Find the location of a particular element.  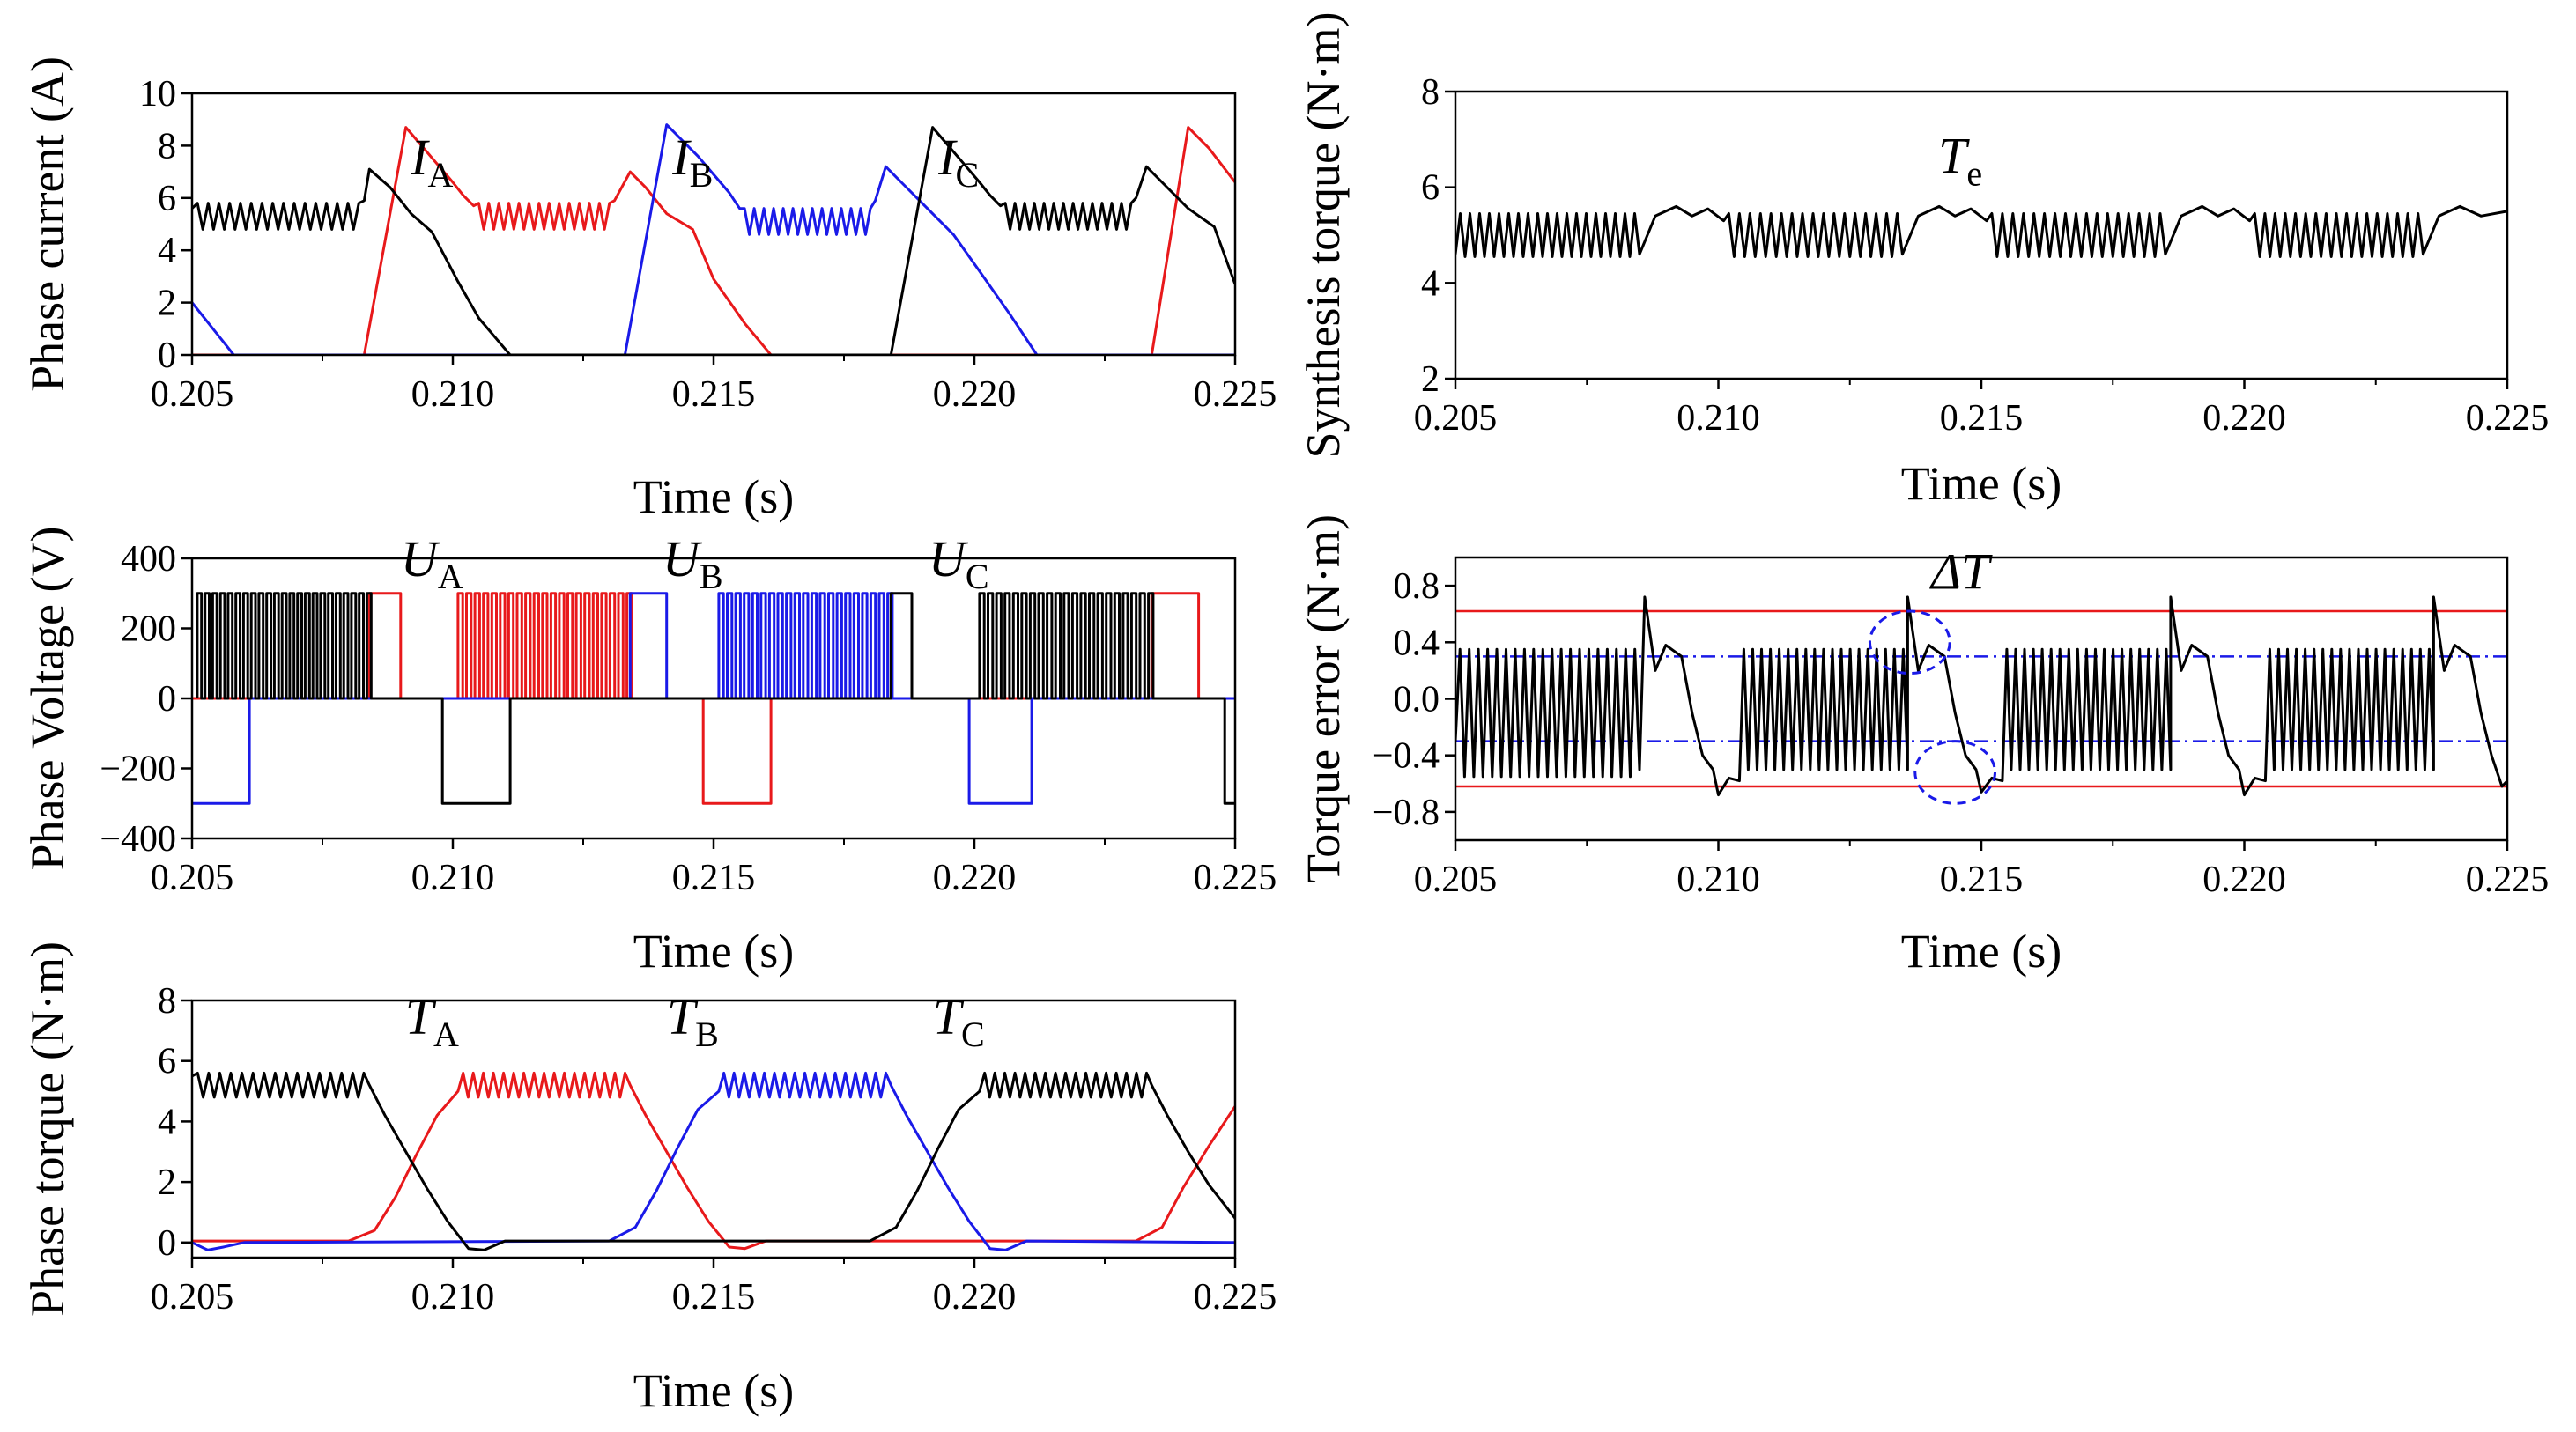

y-axis-label: Torque error (N·m) is located at coordinates (1324, 698).